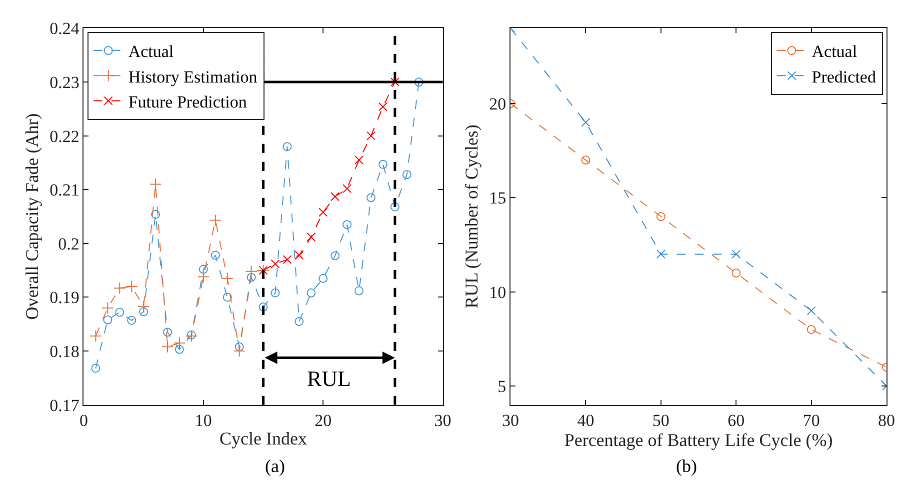  Describe the element at coordinates (65, 136) in the screenshot. I see `y-tick-label: 0.22` at that location.